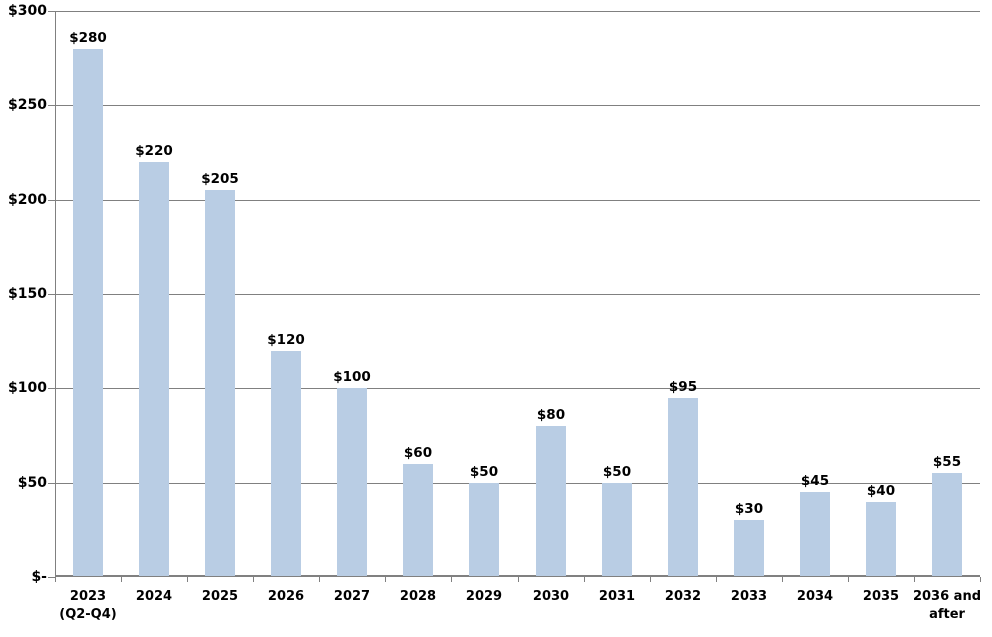 This screenshot has height=637, width=992. Describe the element at coordinates (27, 388) in the screenshot. I see `y-tick-label: $100` at that location.